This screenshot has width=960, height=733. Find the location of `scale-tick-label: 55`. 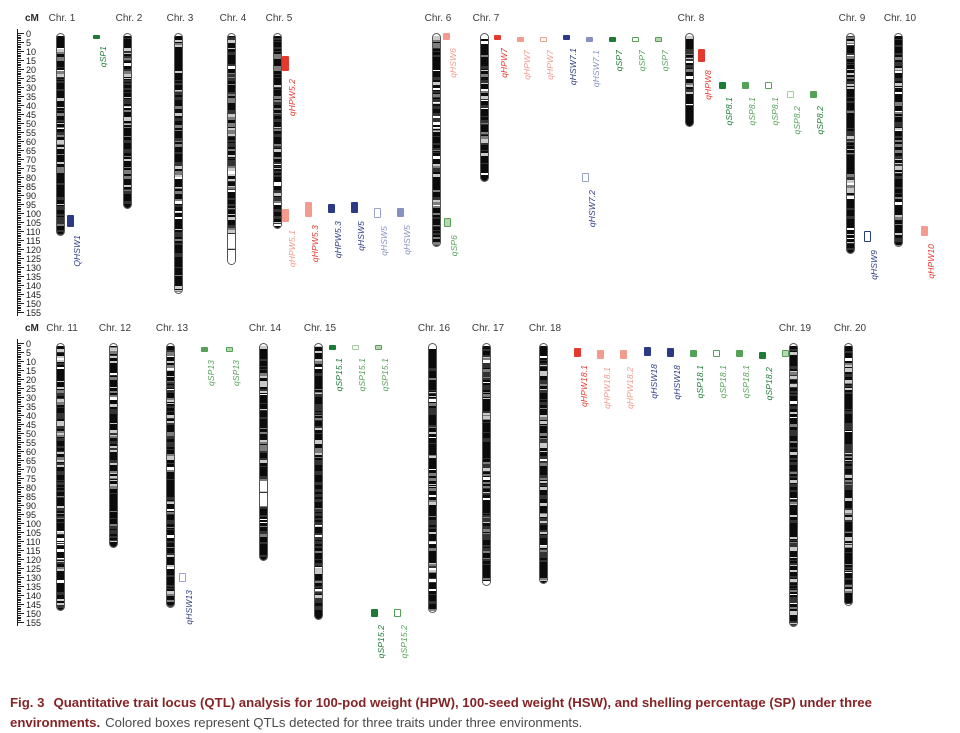

scale-tick-label: 55 is located at coordinates (31, 442).